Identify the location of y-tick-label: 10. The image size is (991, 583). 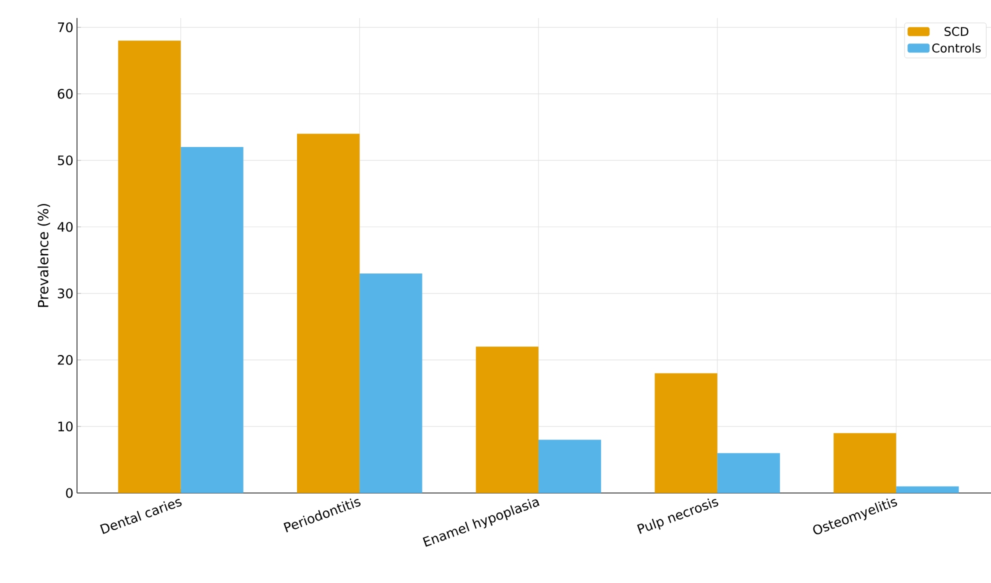
(65, 427).